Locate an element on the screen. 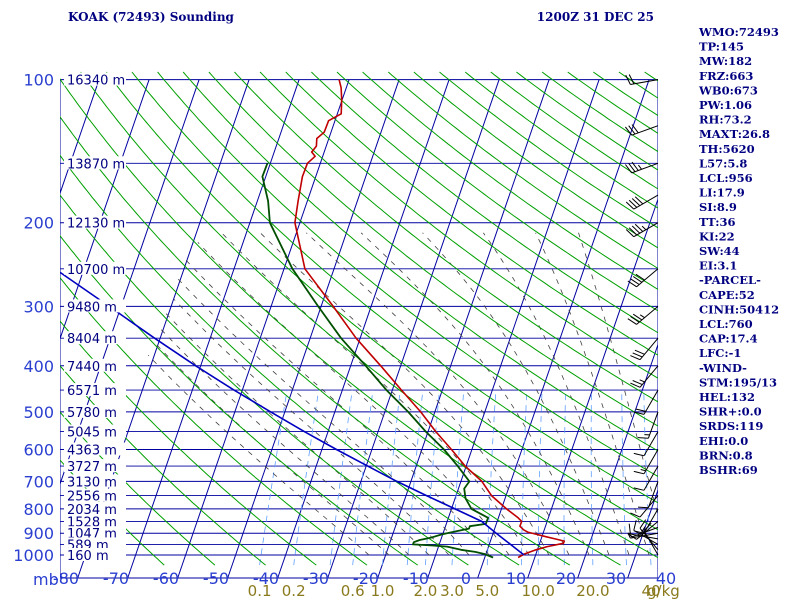 Image resolution: width=800 pixels, height=600 pixels. index-item: SW:44 is located at coordinates (719, 251).